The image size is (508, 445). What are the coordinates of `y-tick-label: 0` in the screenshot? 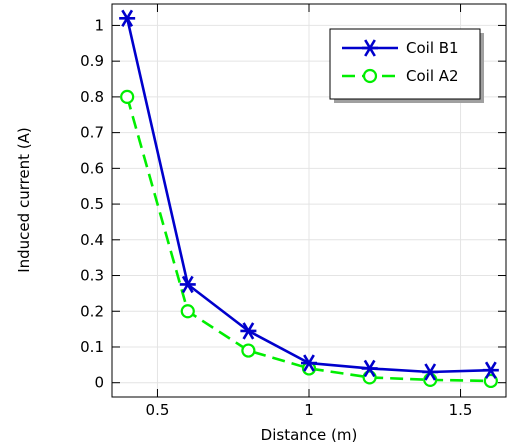 It's located at (99, 383).